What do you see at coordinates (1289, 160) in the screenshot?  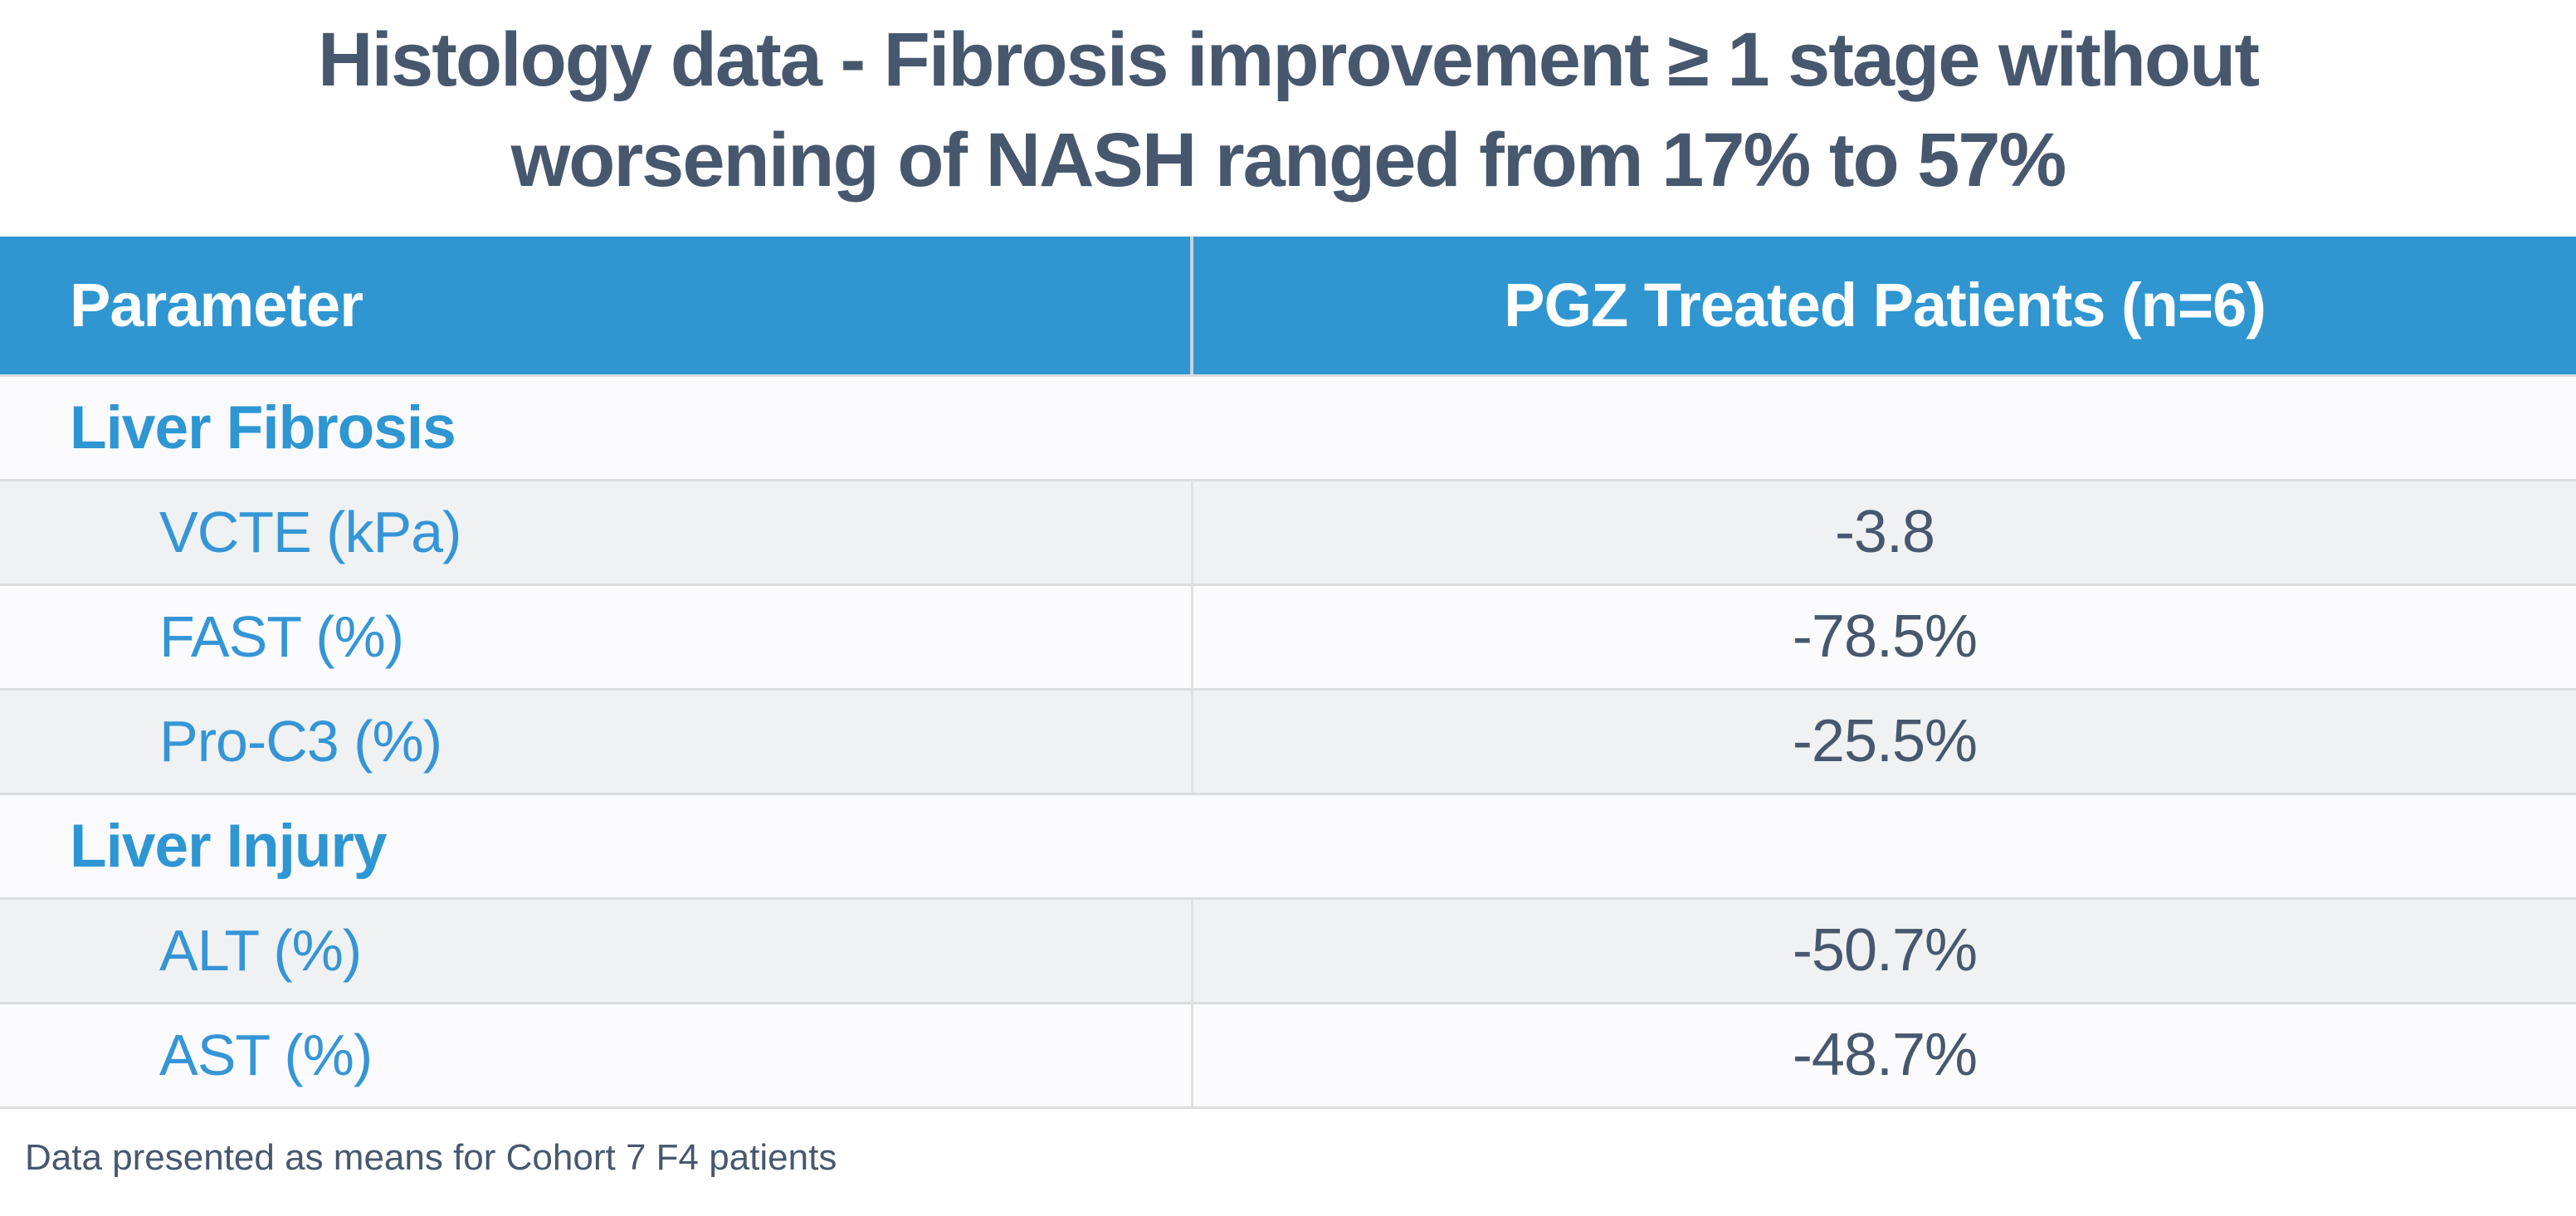 I see `slide-title-line-2: worsening of NASH ranged from 17% to 57%` at bounding box center [1289, 160].